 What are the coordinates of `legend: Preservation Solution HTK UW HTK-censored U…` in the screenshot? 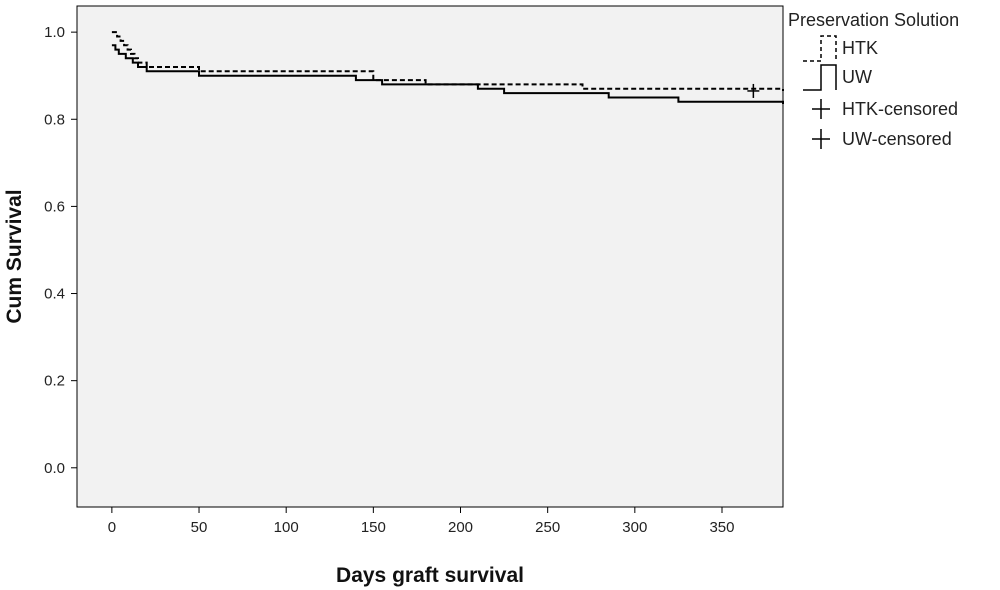 It's located at (873, 79).